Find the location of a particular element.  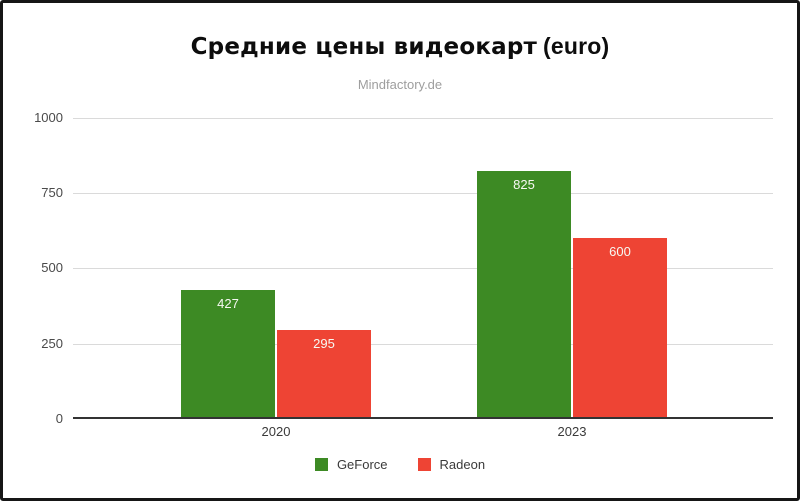

y-tick-label-500: 500 is located at coordinates (52, 267).